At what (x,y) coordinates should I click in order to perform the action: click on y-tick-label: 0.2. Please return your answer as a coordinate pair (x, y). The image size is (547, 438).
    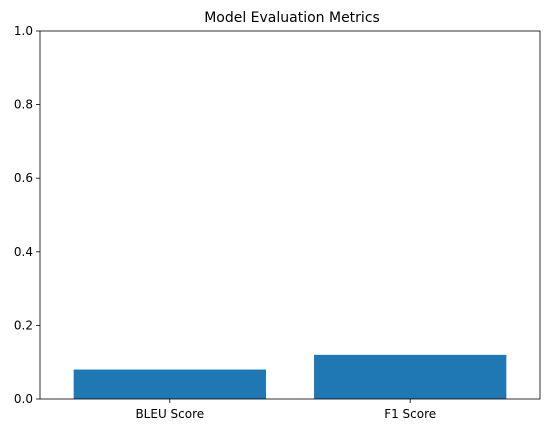
    Looking at the image, I should click on (23, 325).